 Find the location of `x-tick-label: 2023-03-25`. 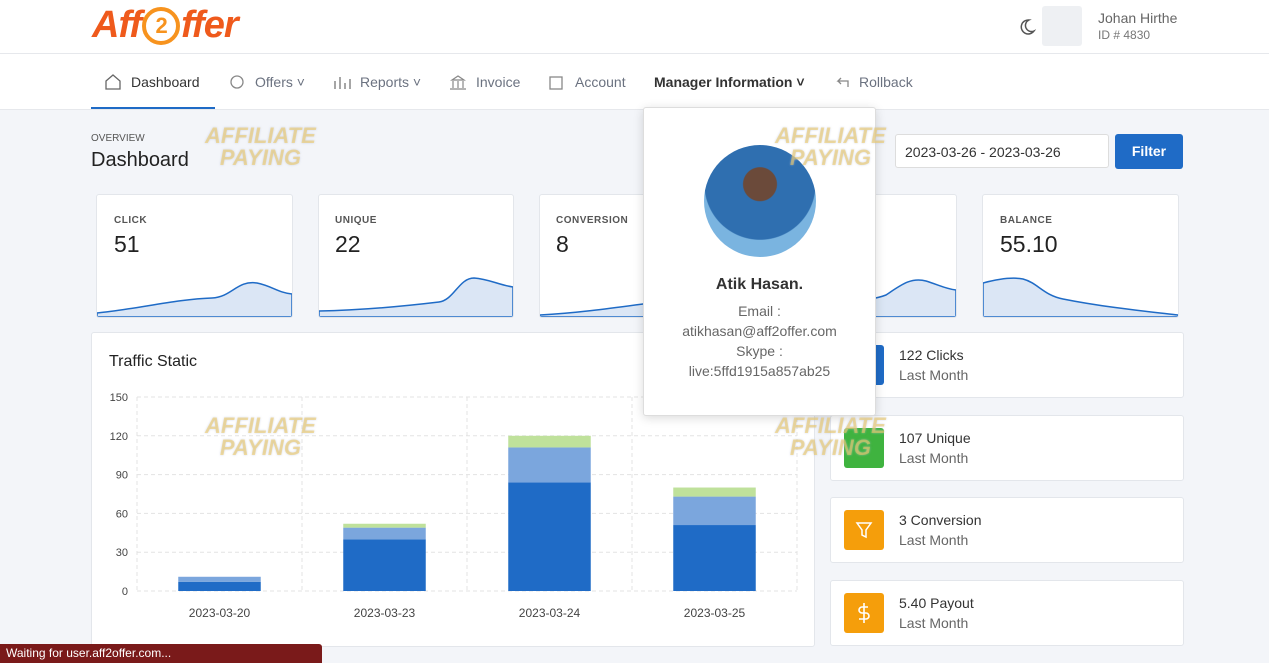

x-tick-label: 2023-03-25 is located at coordinates (715, 613).